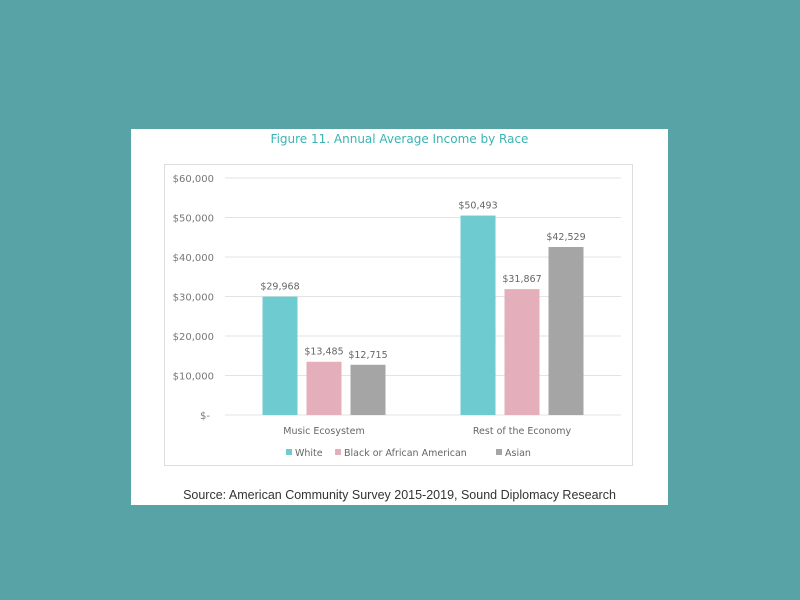 This screenshot has height=600, width=800. Describe the element at coordinates (279, 287) in the screenshot. I see `data-label: $29,968` at that location.